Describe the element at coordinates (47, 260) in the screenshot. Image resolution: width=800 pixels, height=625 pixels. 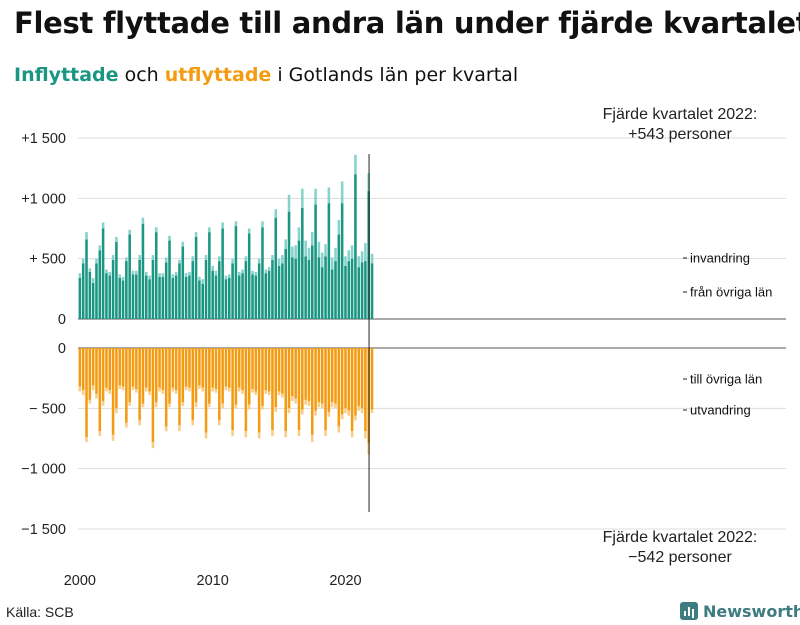
I see `top-y-tick-label: + 500` at that location.